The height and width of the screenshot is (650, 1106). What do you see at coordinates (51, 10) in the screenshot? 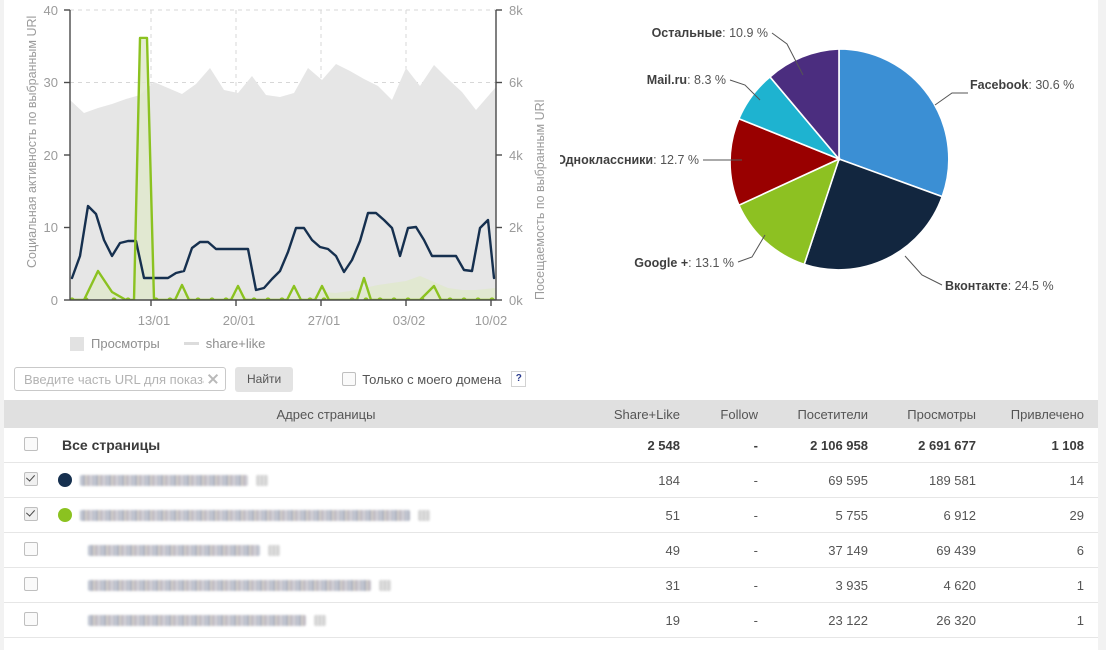
I see `y-tick-40: 40` at bounding box center [51, 10].